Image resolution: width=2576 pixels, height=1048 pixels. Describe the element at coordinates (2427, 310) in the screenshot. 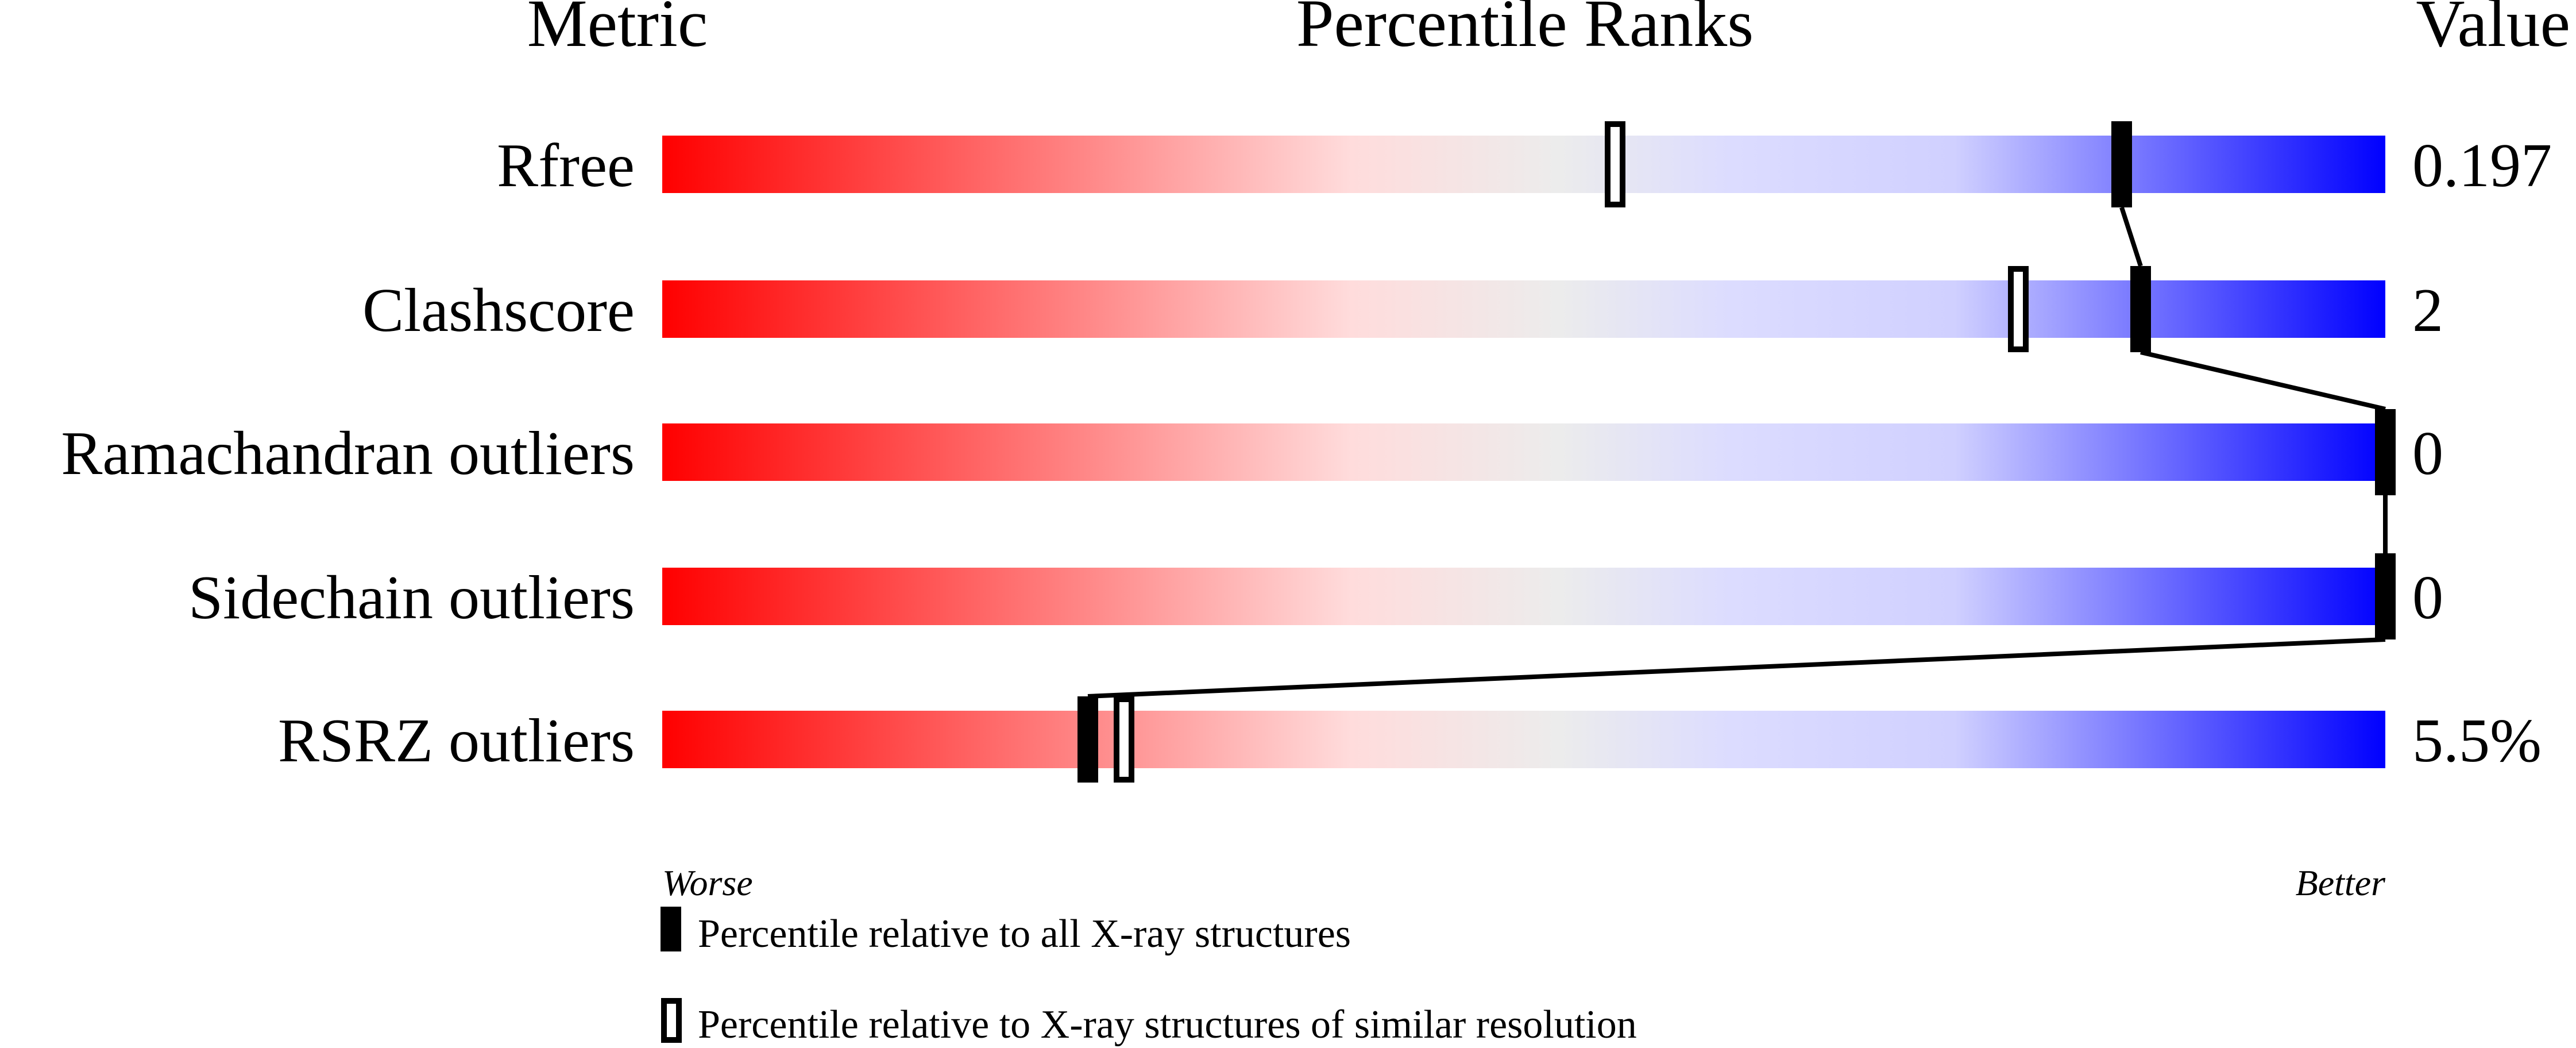

I see `metric-value: 2` at that location.